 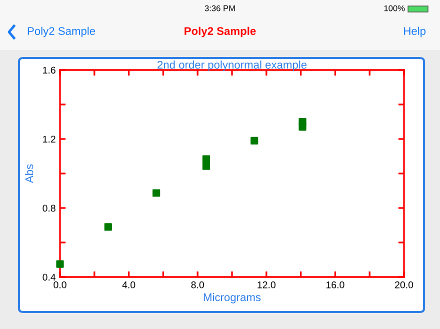 I want to click on y-tick-label: 0.4, so click(x=49, y=277).